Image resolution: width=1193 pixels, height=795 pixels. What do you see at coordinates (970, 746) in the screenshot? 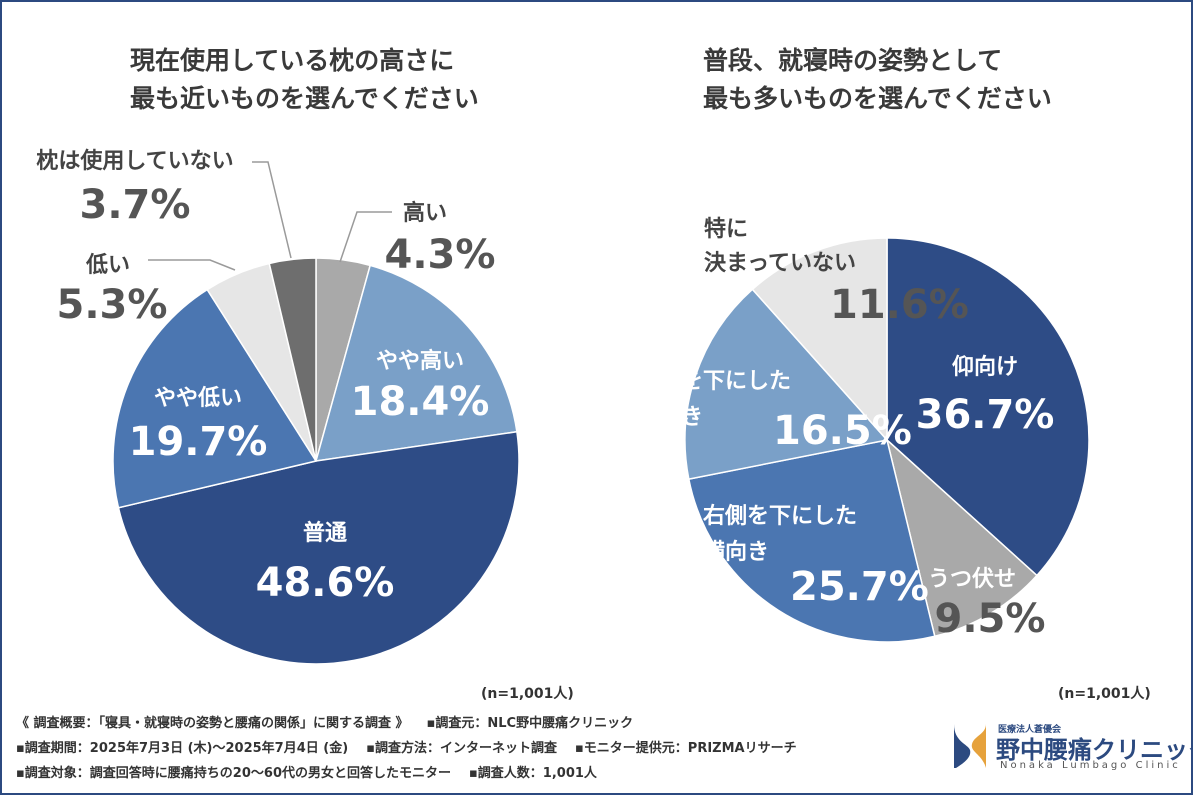
I see `clinic-logo-mark-icon` at bounding box center [970, 746].